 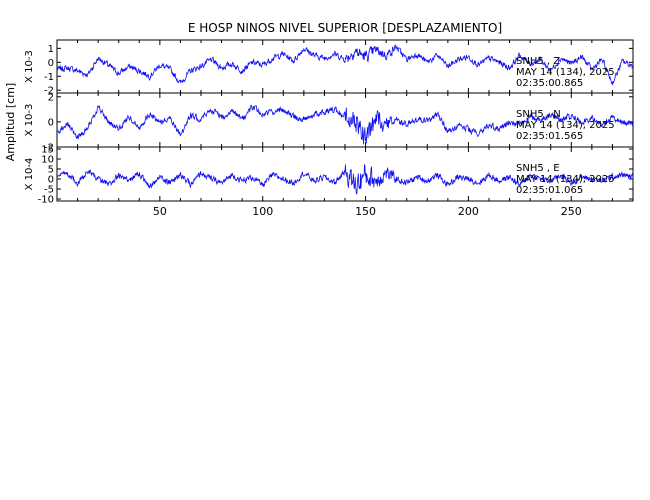 What do you see at coordinates (538, 61) in the screenshot?
I see `trace-annotation: SNH5 , Z` at bounding box center [538, 61].